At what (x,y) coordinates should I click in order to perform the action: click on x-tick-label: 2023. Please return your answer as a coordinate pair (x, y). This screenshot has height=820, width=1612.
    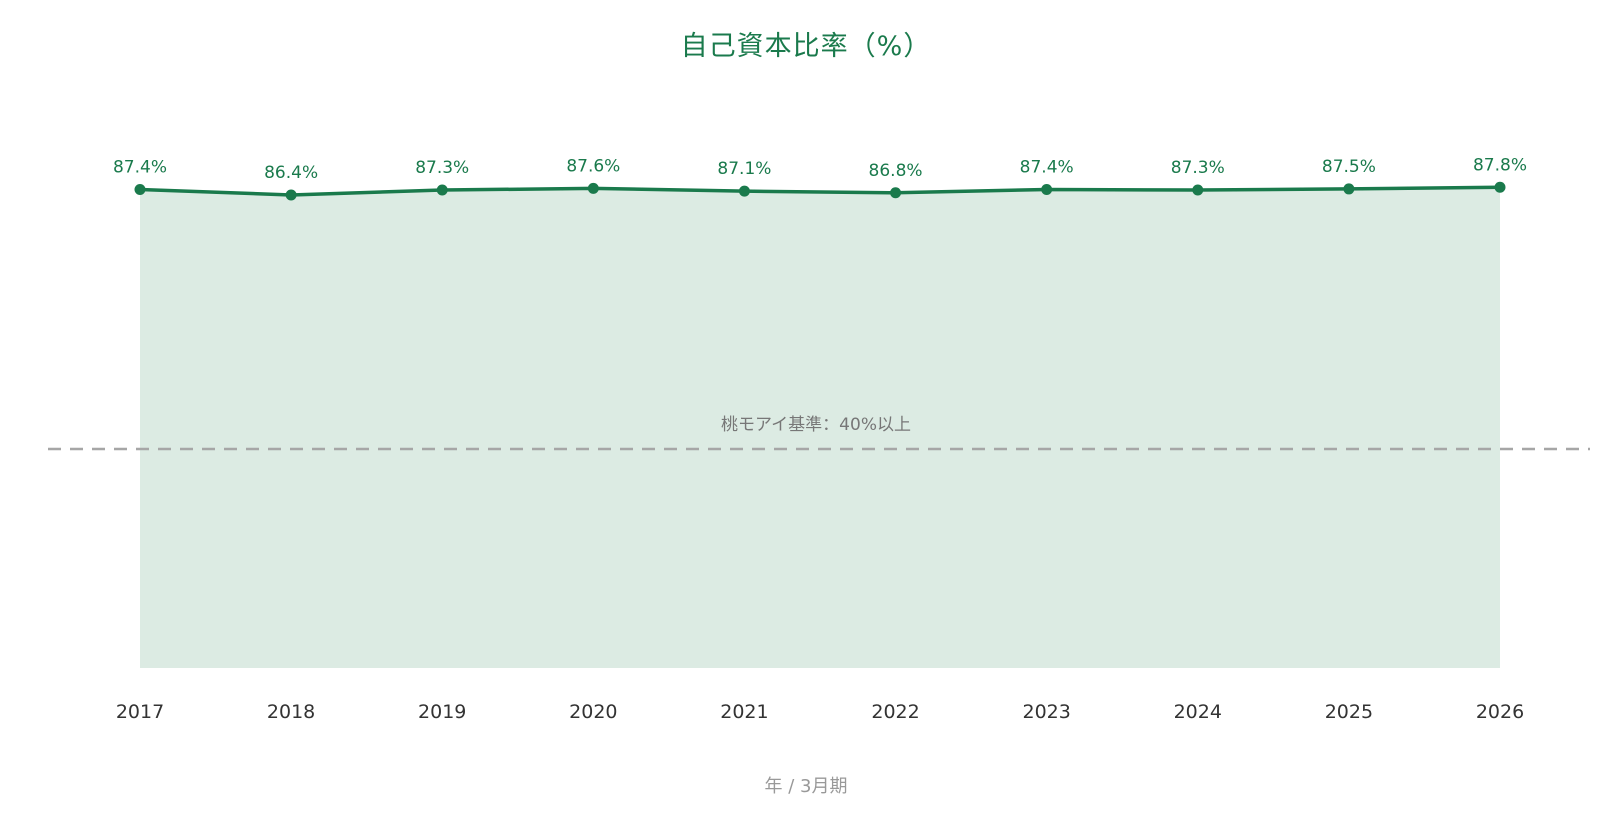
    Looking at the image, I should click on (1046, 712).